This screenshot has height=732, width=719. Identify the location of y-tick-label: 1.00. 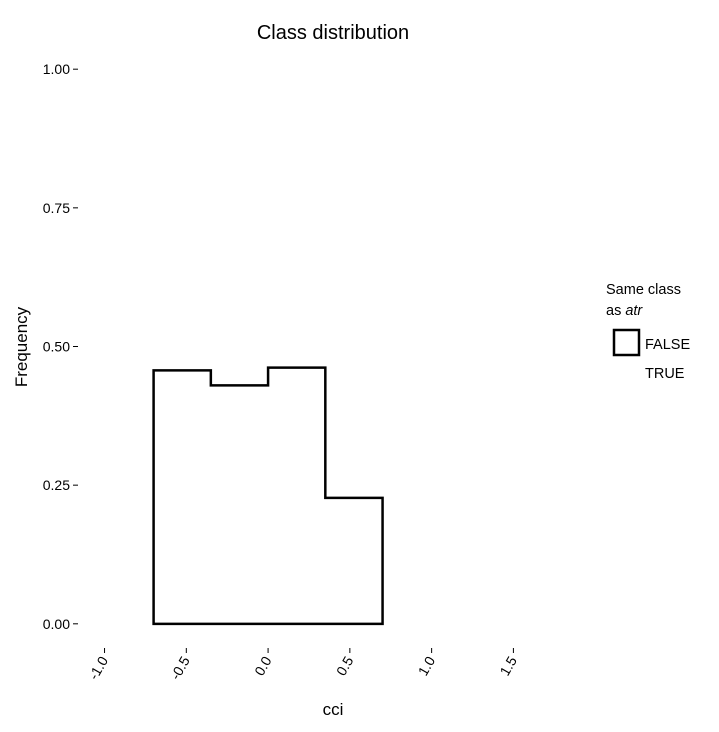
(56, 69).